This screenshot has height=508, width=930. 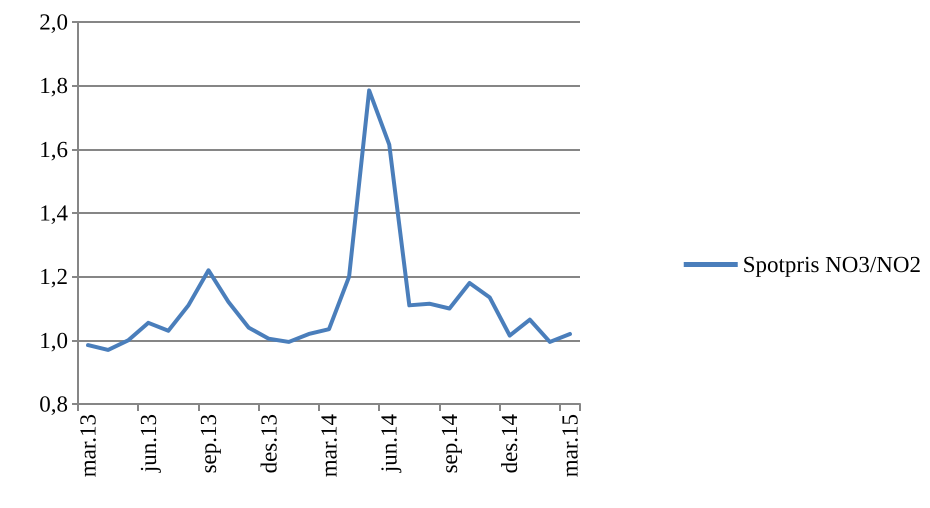 What do you see at coordinates (53, 340) in the screenshot?
I see `y-tick-label: 1,0` at bounding box center [53, 340].